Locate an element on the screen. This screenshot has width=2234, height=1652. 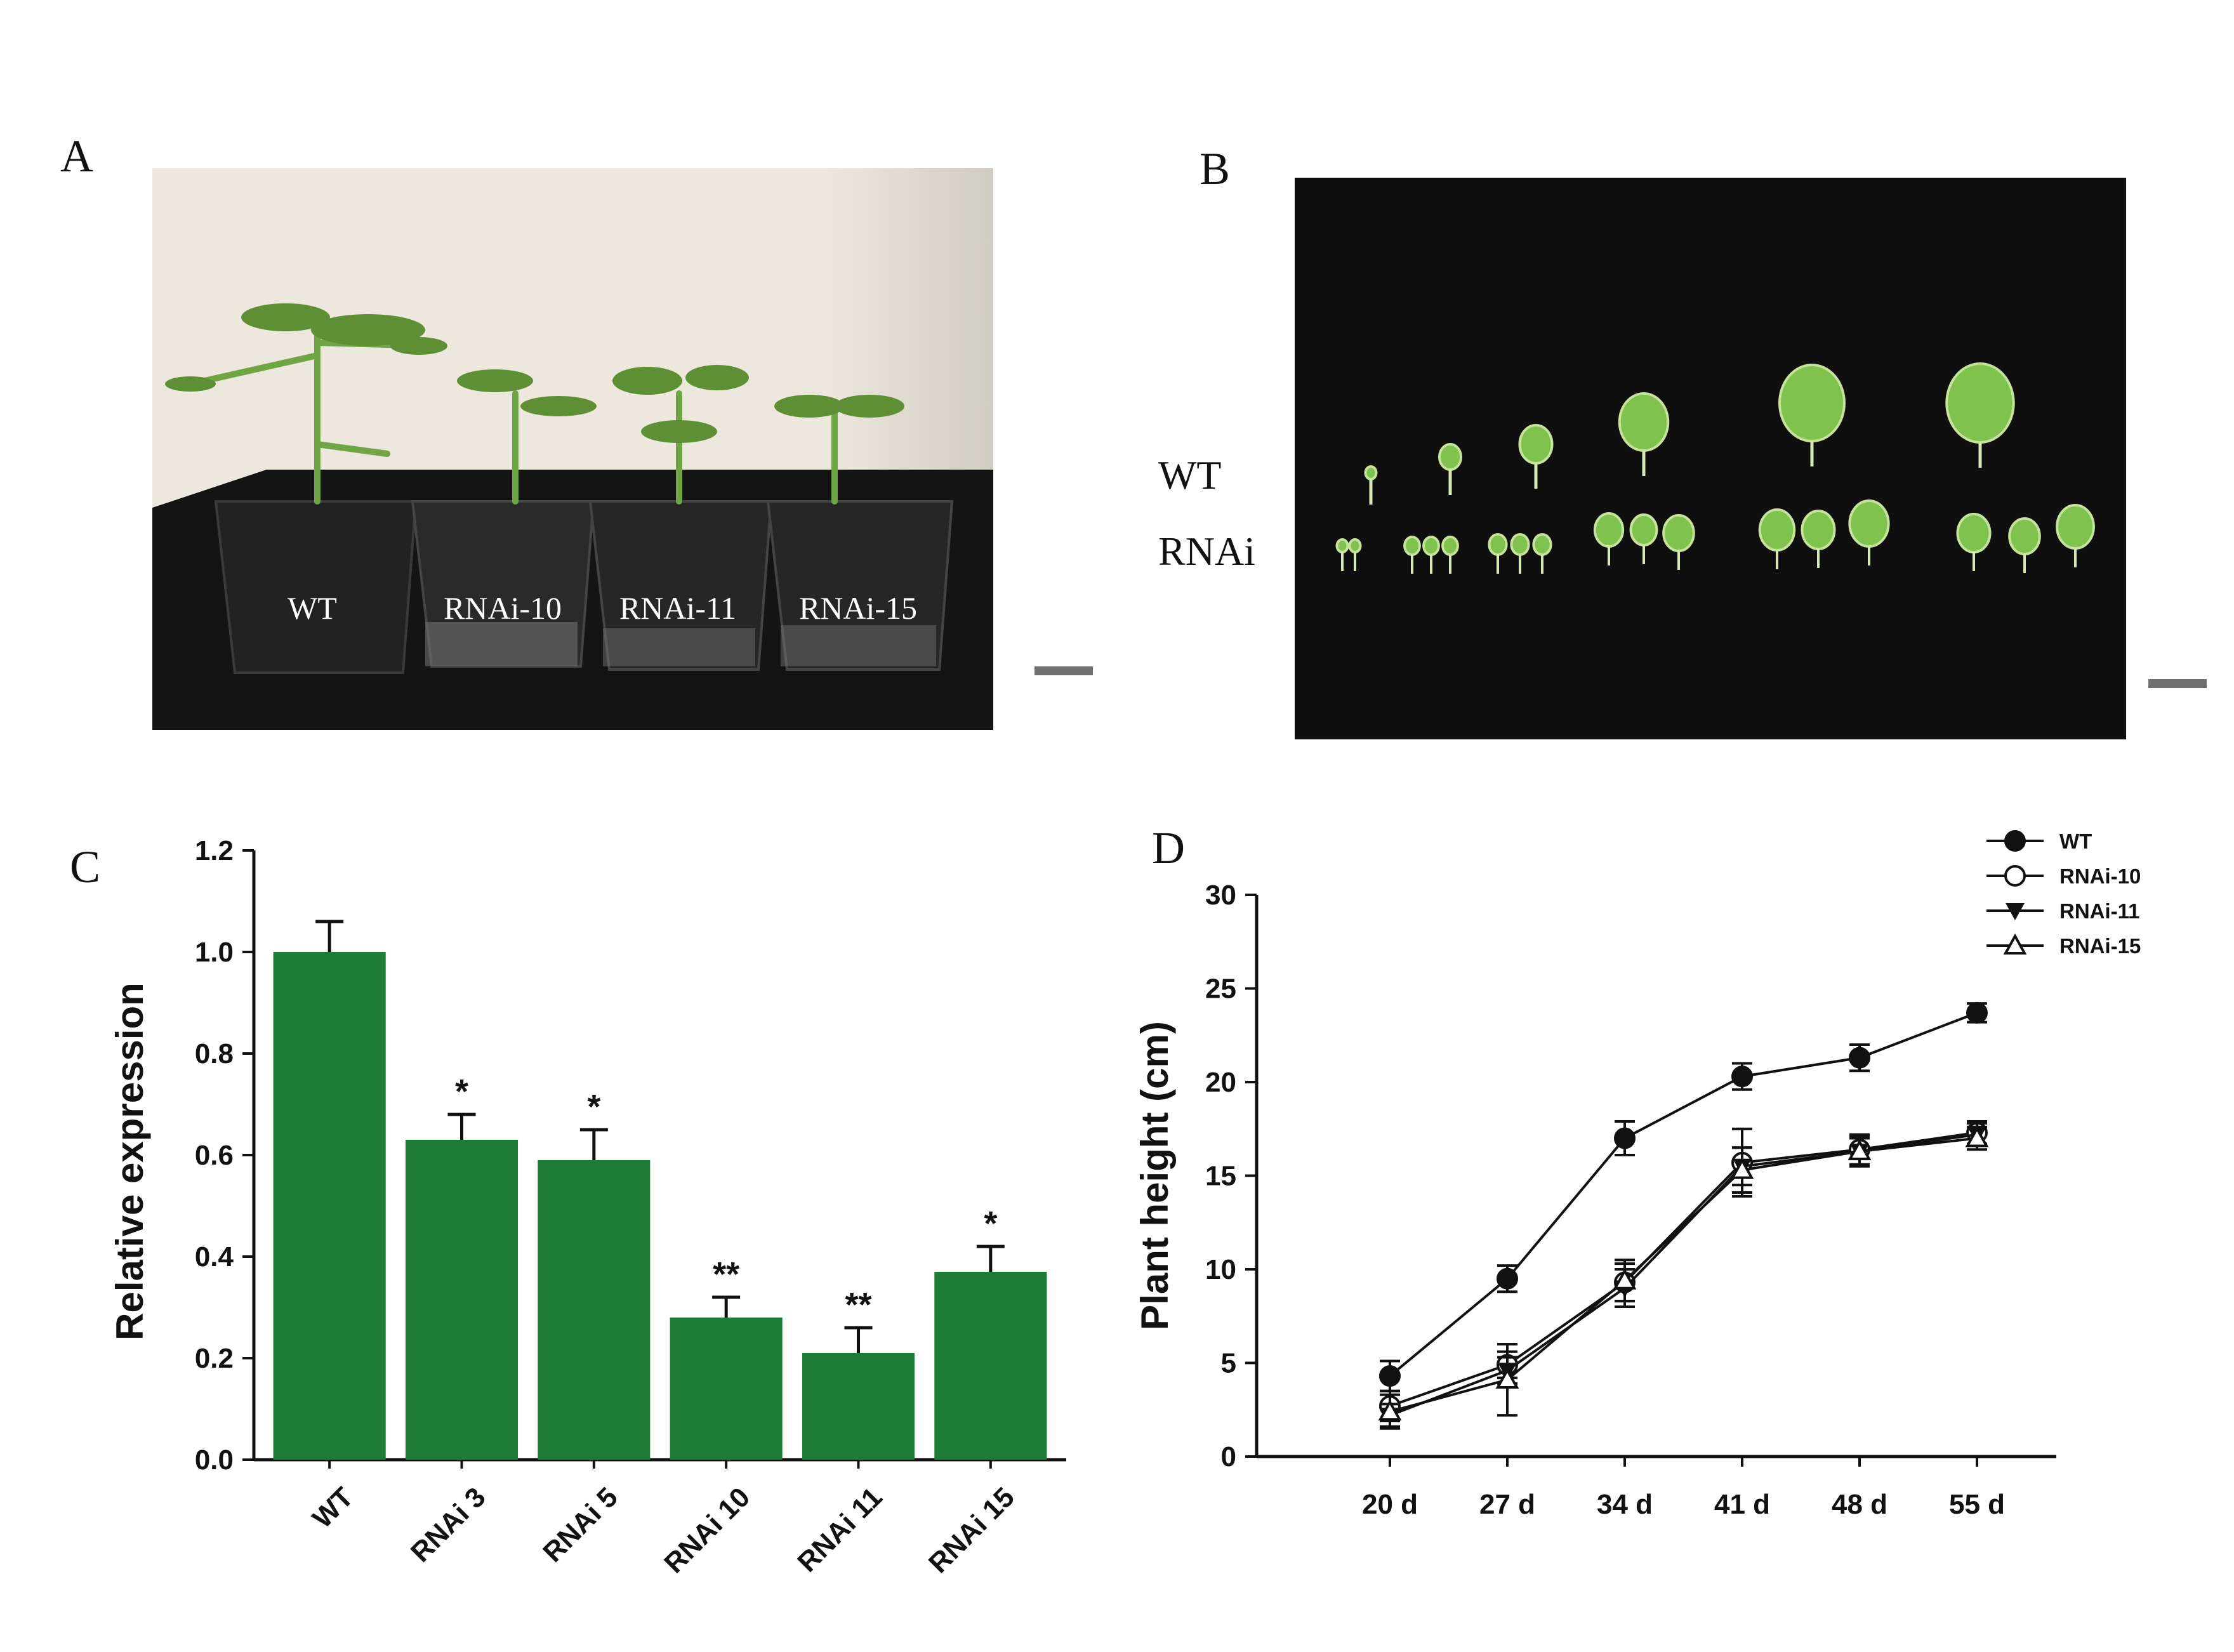
legend-label: RNAi-10 is located at coordinates (2100, 876).